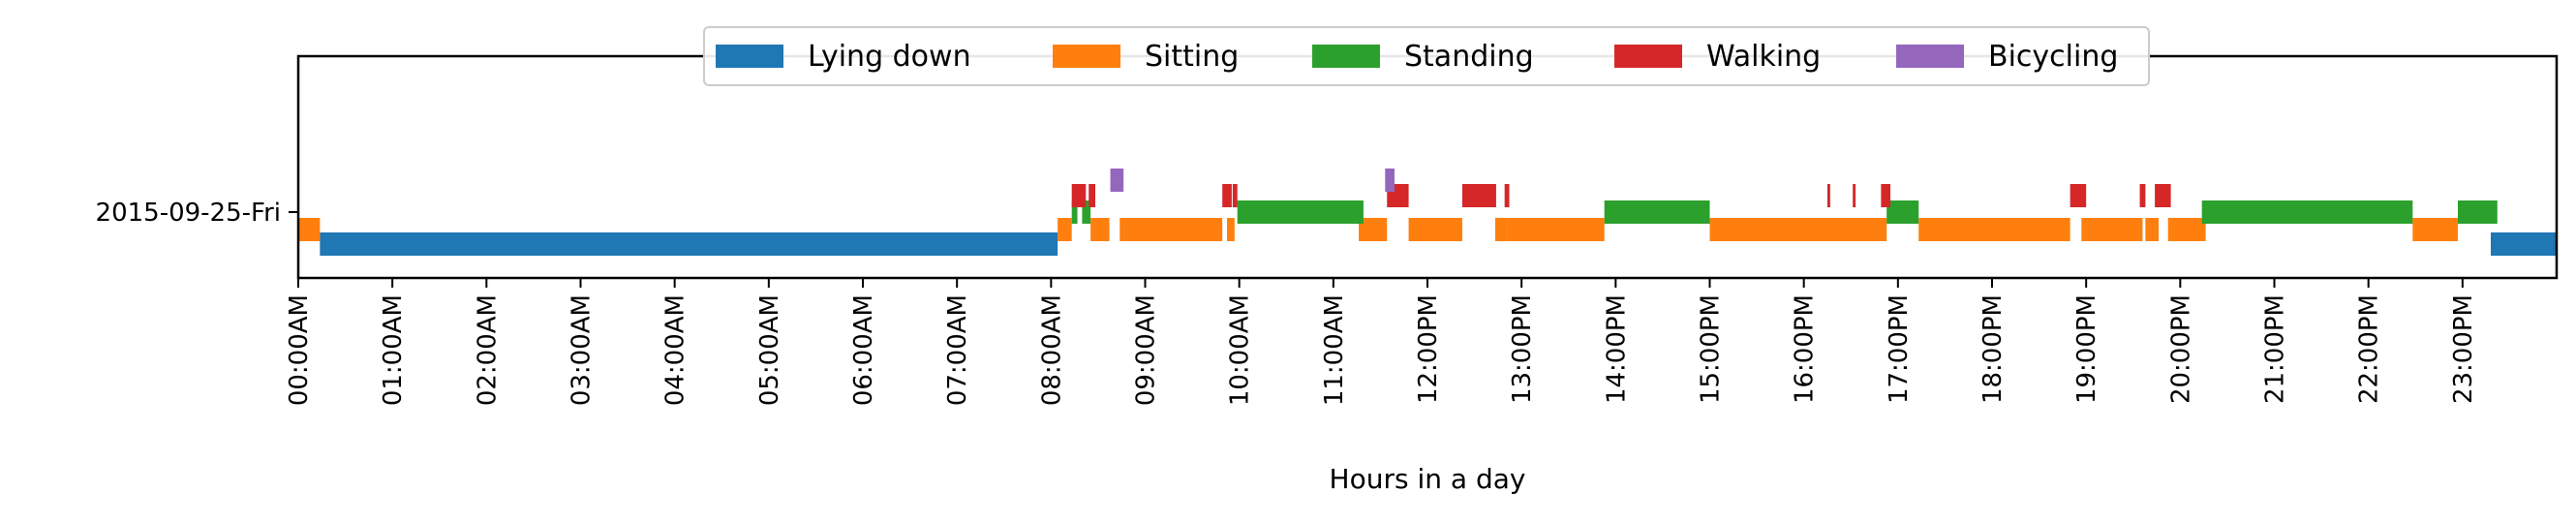 This screenshot has width=2576, height=523. What do you see at coordinates (582, 350) in the screenshot?
I see `x-tick-label: 03:00AM` at bounding box center [582, 350].